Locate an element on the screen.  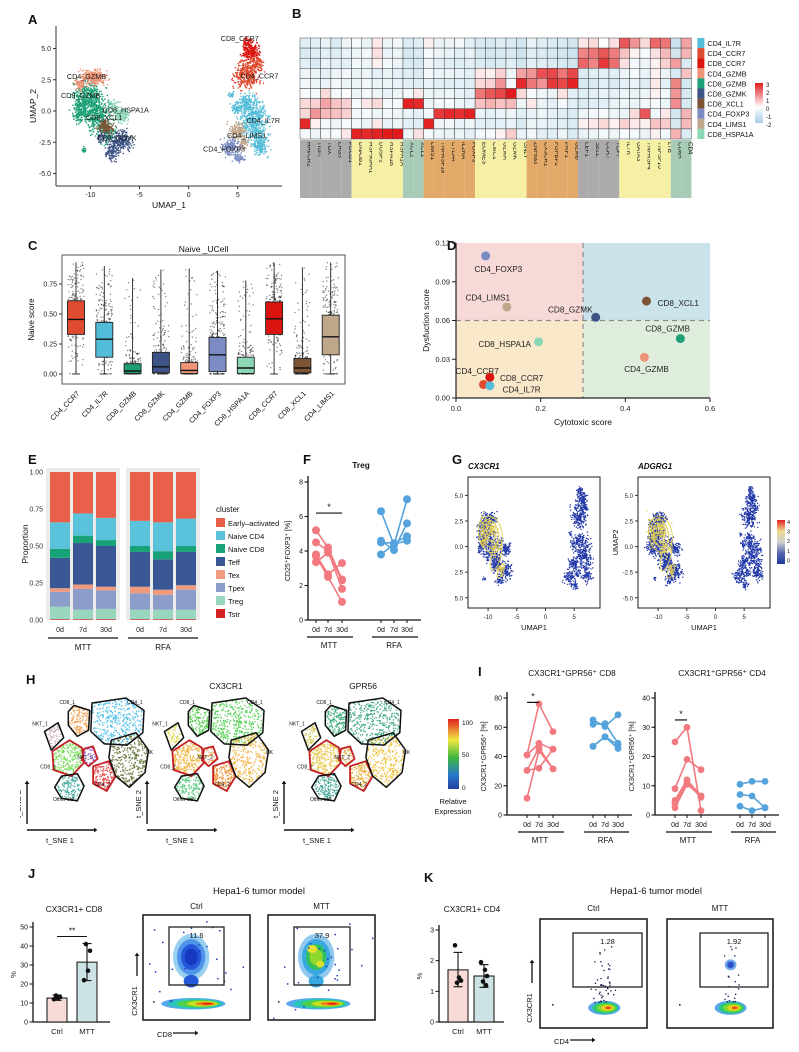
gene-label: HSPA1A is located at coordinates (401, 154).